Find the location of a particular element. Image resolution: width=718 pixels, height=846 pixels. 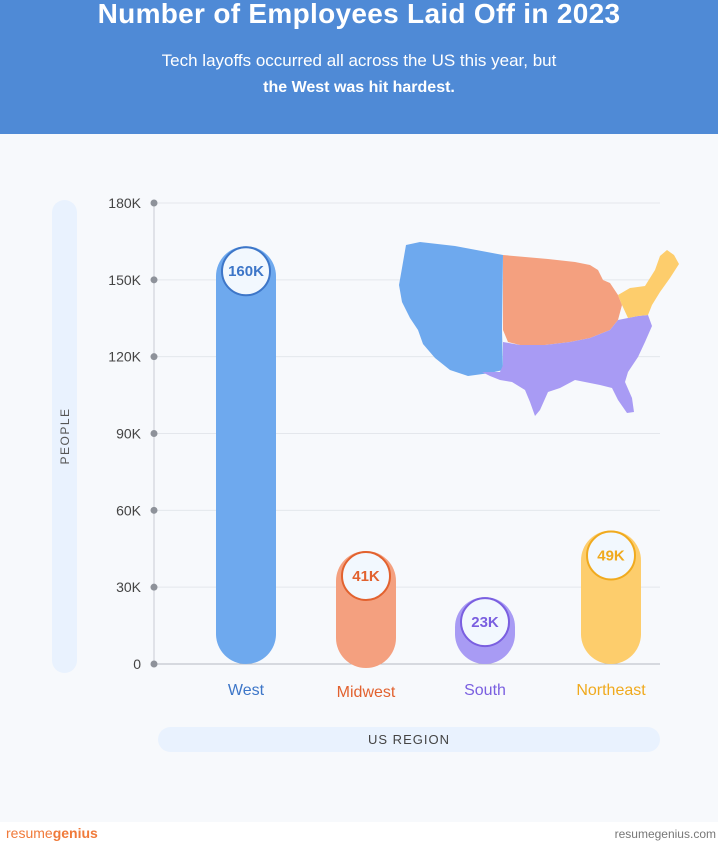

brand-text-resume: resume is located at coordinates (29, 833).